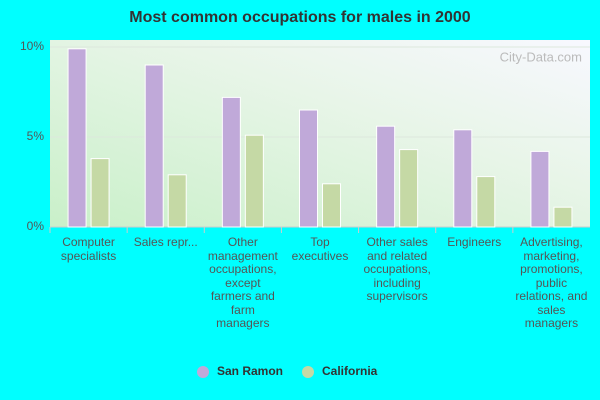 The height and width of the screenshot is (400, 600). I want to click on x-tick-label: Engineers, so click(474, 242).